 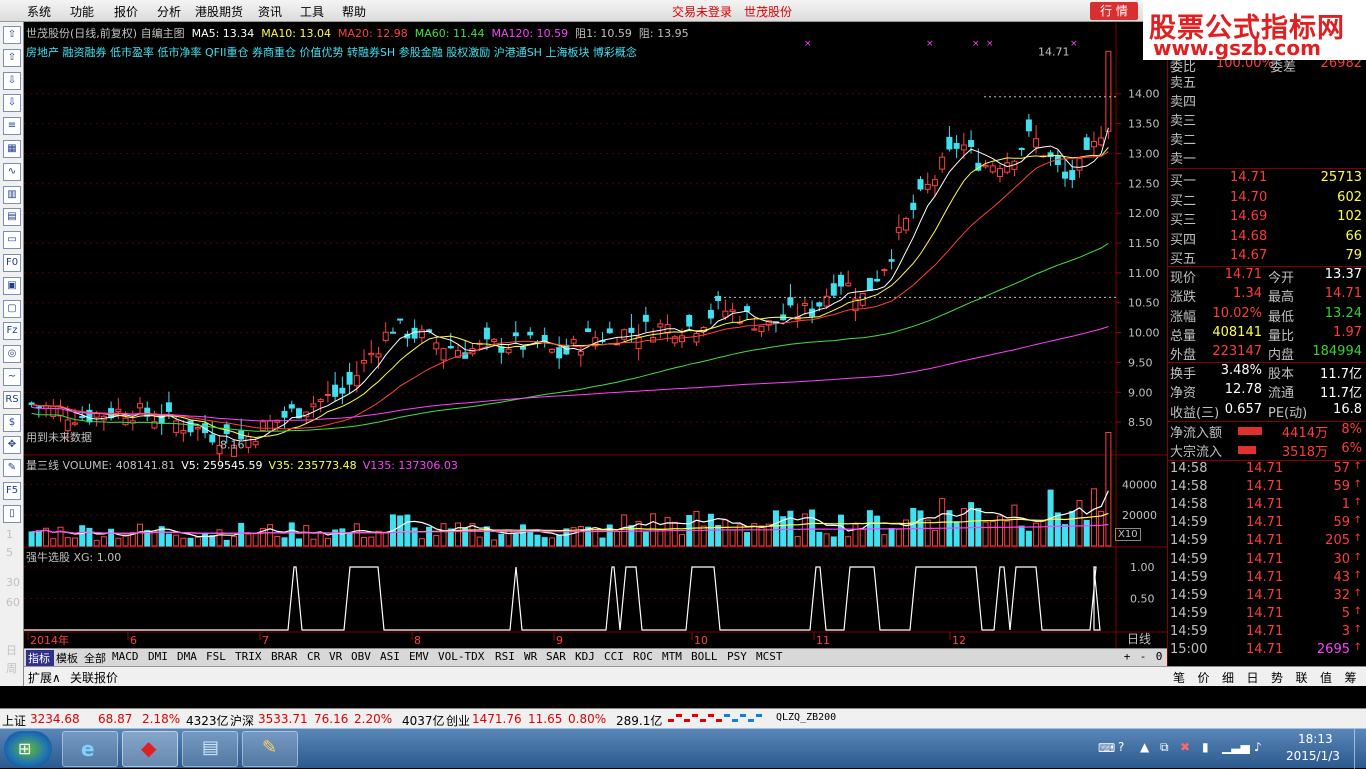 What do you see at coordinates (614, 656) in the screenshot?
I see `indicator-tab: CCI` at bounding box center [614, 656].